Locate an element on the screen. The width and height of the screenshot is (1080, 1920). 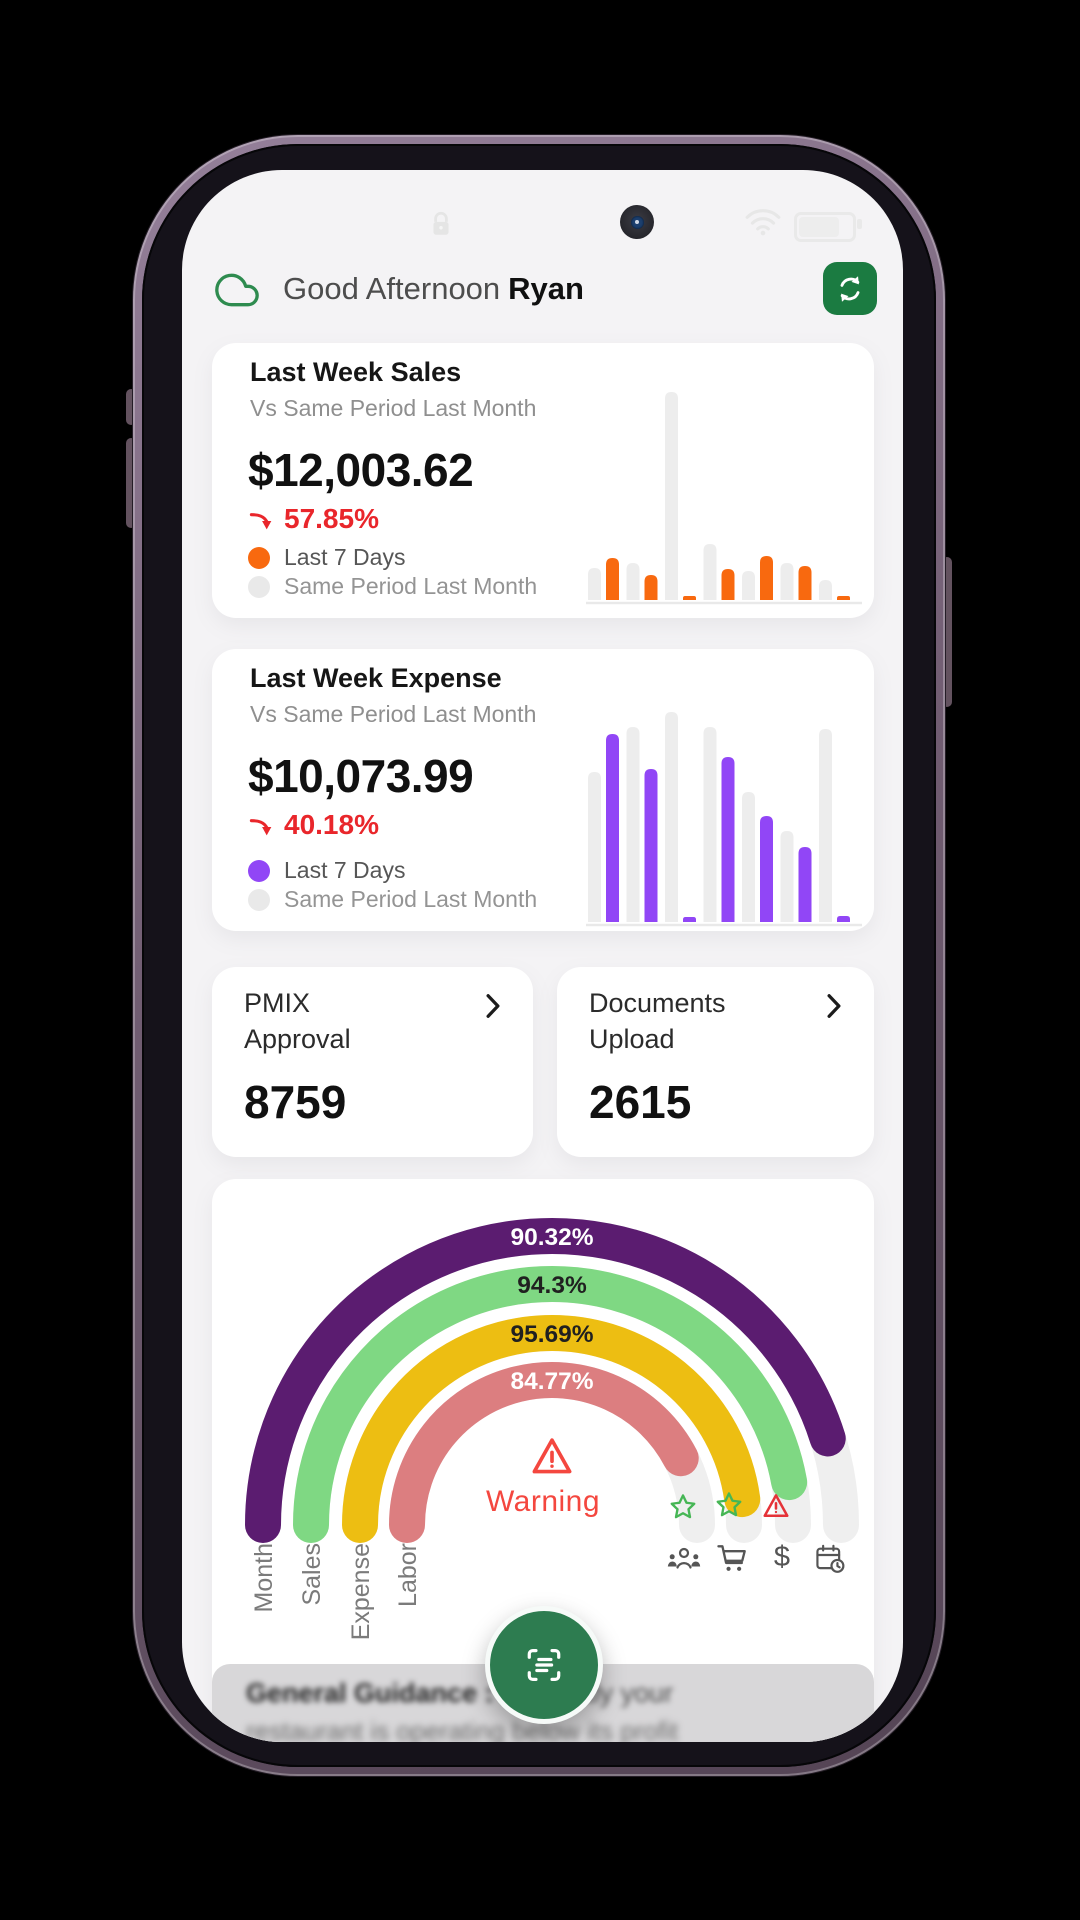
documents-upload-title: Documents Upload is located at coordinates (657, 1021).